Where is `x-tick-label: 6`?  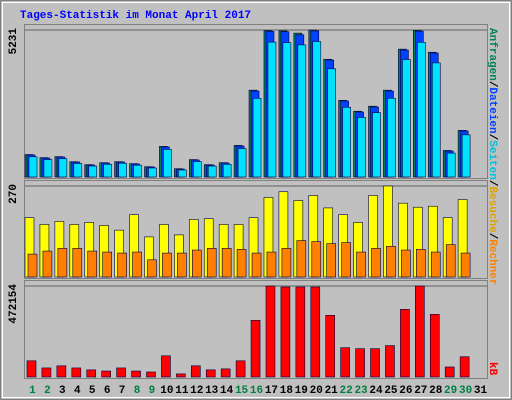
x-tick-label: 6 is located at coordinates (107, 391).